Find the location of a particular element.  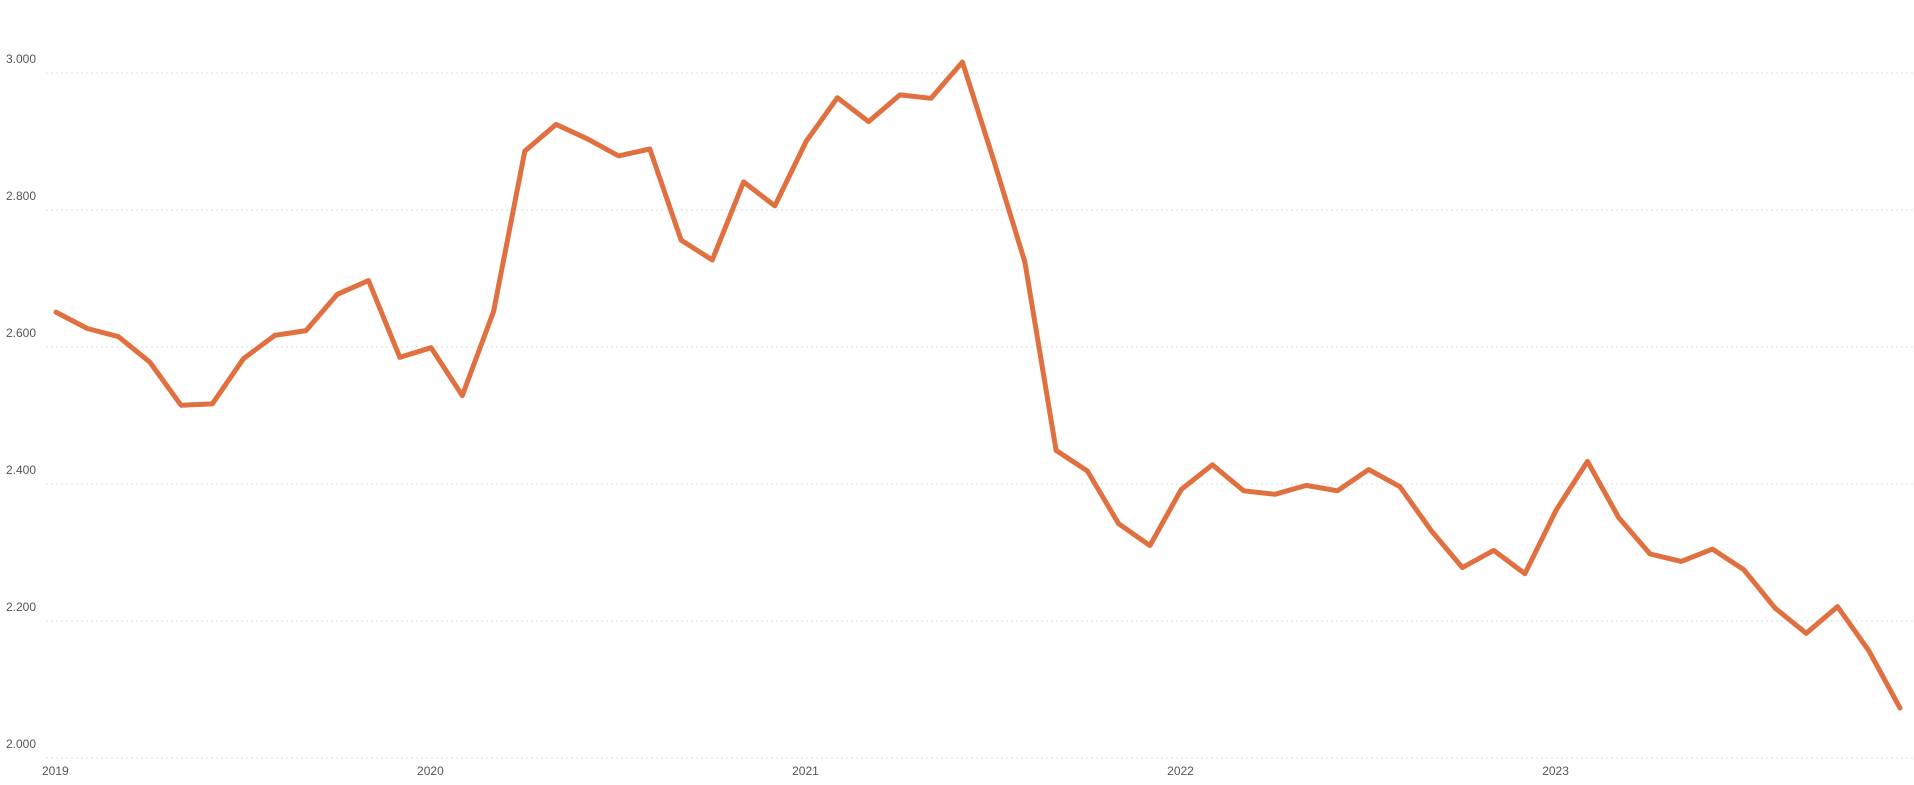

x-tick-label: 2019 is located at coordinates (55, 771).